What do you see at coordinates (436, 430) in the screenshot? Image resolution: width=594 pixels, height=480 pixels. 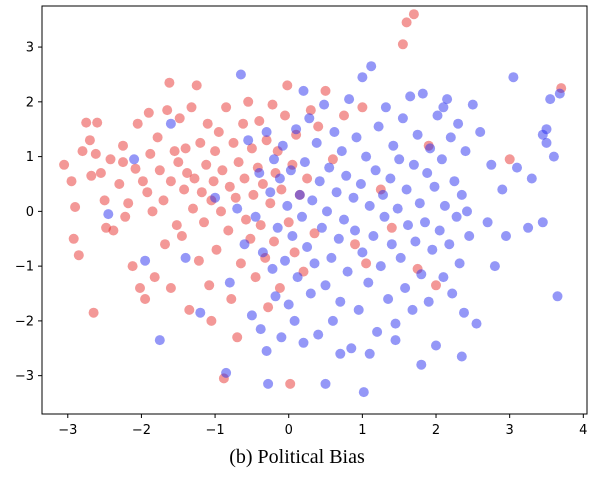 I see `x-tick-label: 2` at bounding box center [436, 430].